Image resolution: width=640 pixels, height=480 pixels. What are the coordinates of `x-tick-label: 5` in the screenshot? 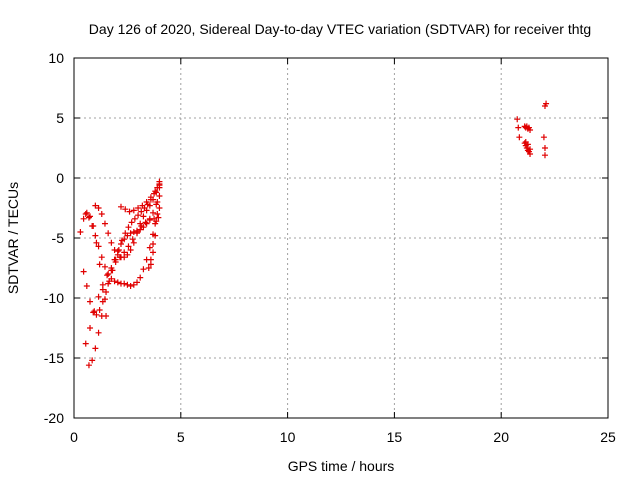 It's located at (181, 437).